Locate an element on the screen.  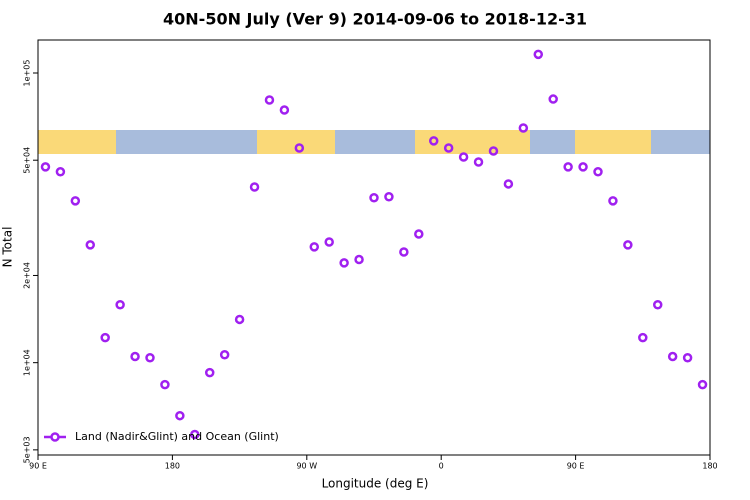
y-tick-label: 5e+04 is located at coordinates (27, 160).